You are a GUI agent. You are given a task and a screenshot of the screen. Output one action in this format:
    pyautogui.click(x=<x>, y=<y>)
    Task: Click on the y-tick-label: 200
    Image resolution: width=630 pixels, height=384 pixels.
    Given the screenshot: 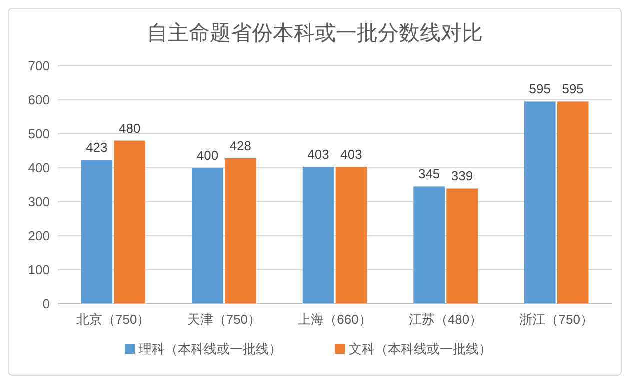 What is the action you would take?
    pyautogui.click(x=39, y=236)
    